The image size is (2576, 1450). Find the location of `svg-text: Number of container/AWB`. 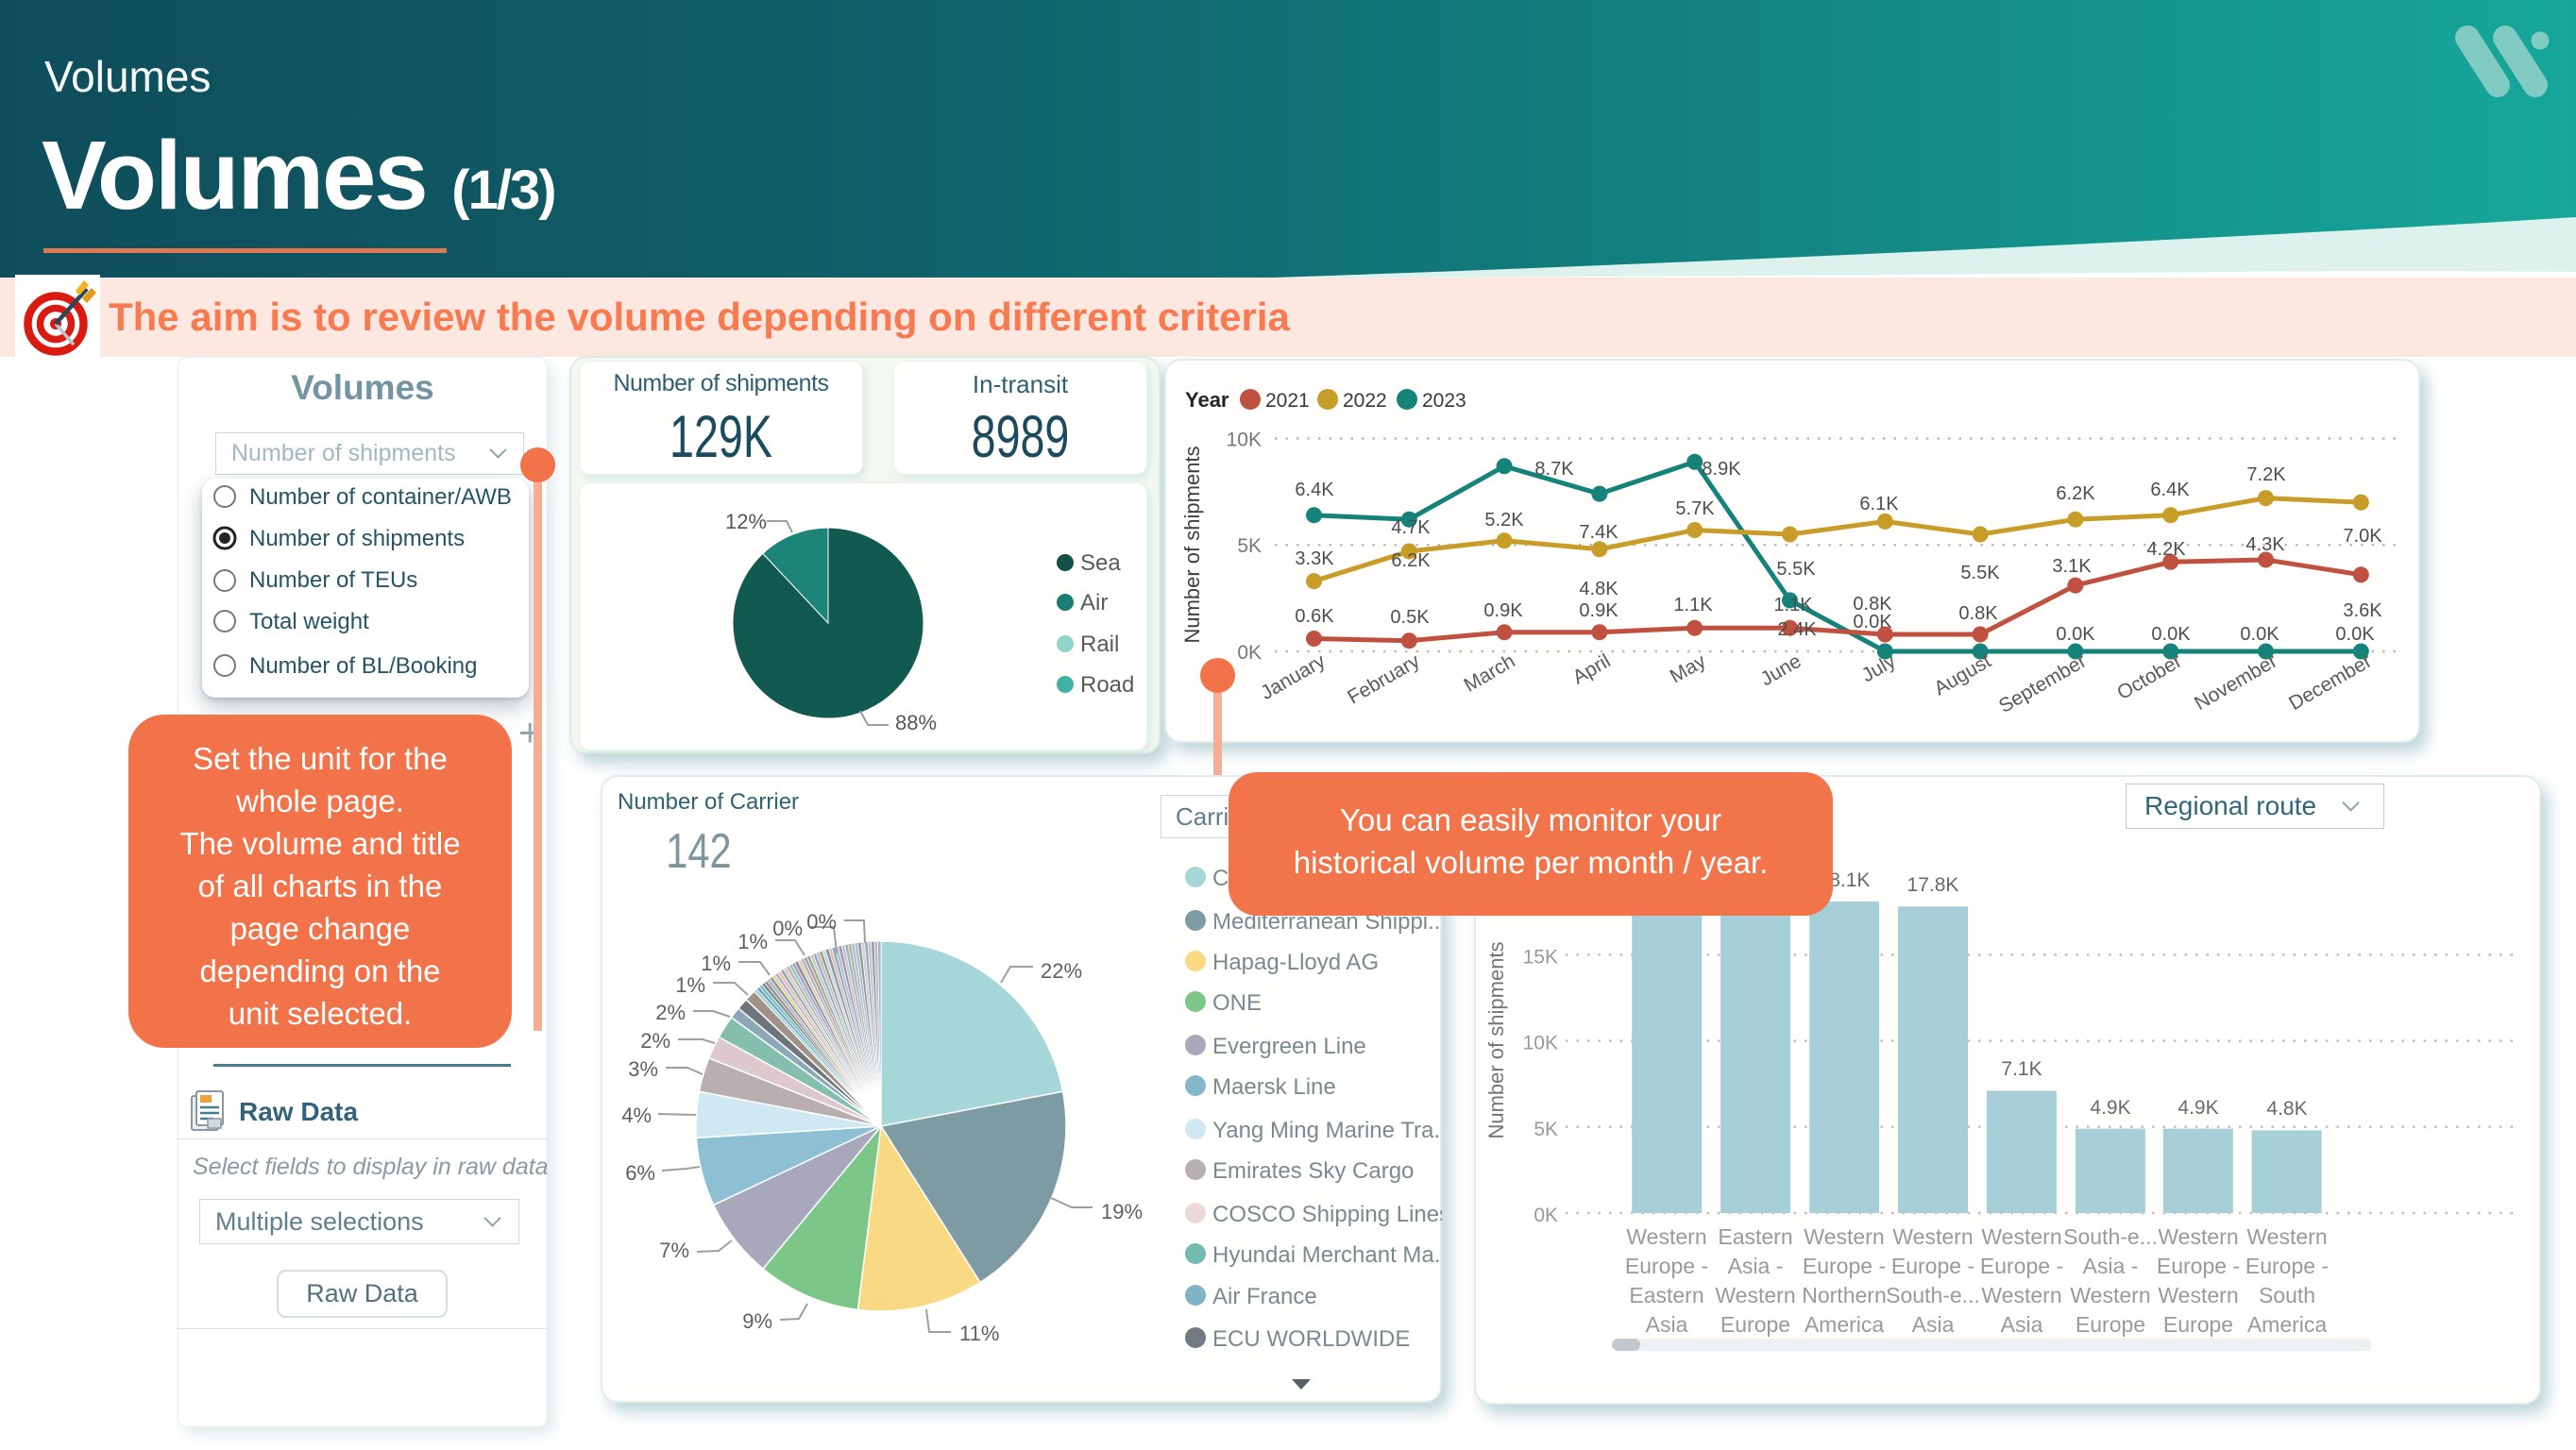

svg-text: Number of container/AWB is located at coordinates (380, 497).